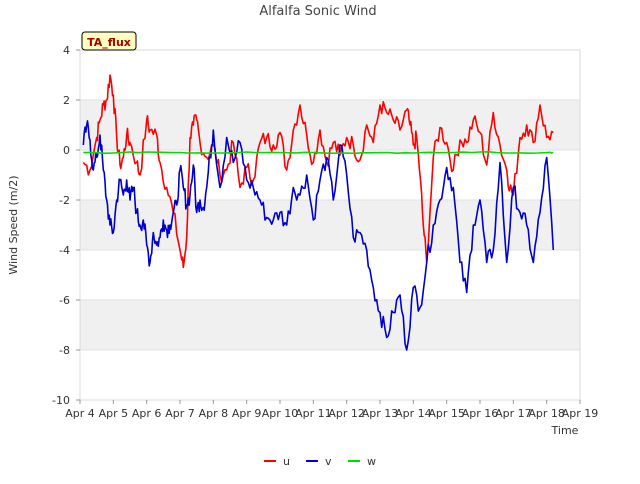 This screenshot has height=484, width=640. Describe the element at coordinates (313, 413) in the screenshot. I see `x-tick-label: Apr 11` at that location.